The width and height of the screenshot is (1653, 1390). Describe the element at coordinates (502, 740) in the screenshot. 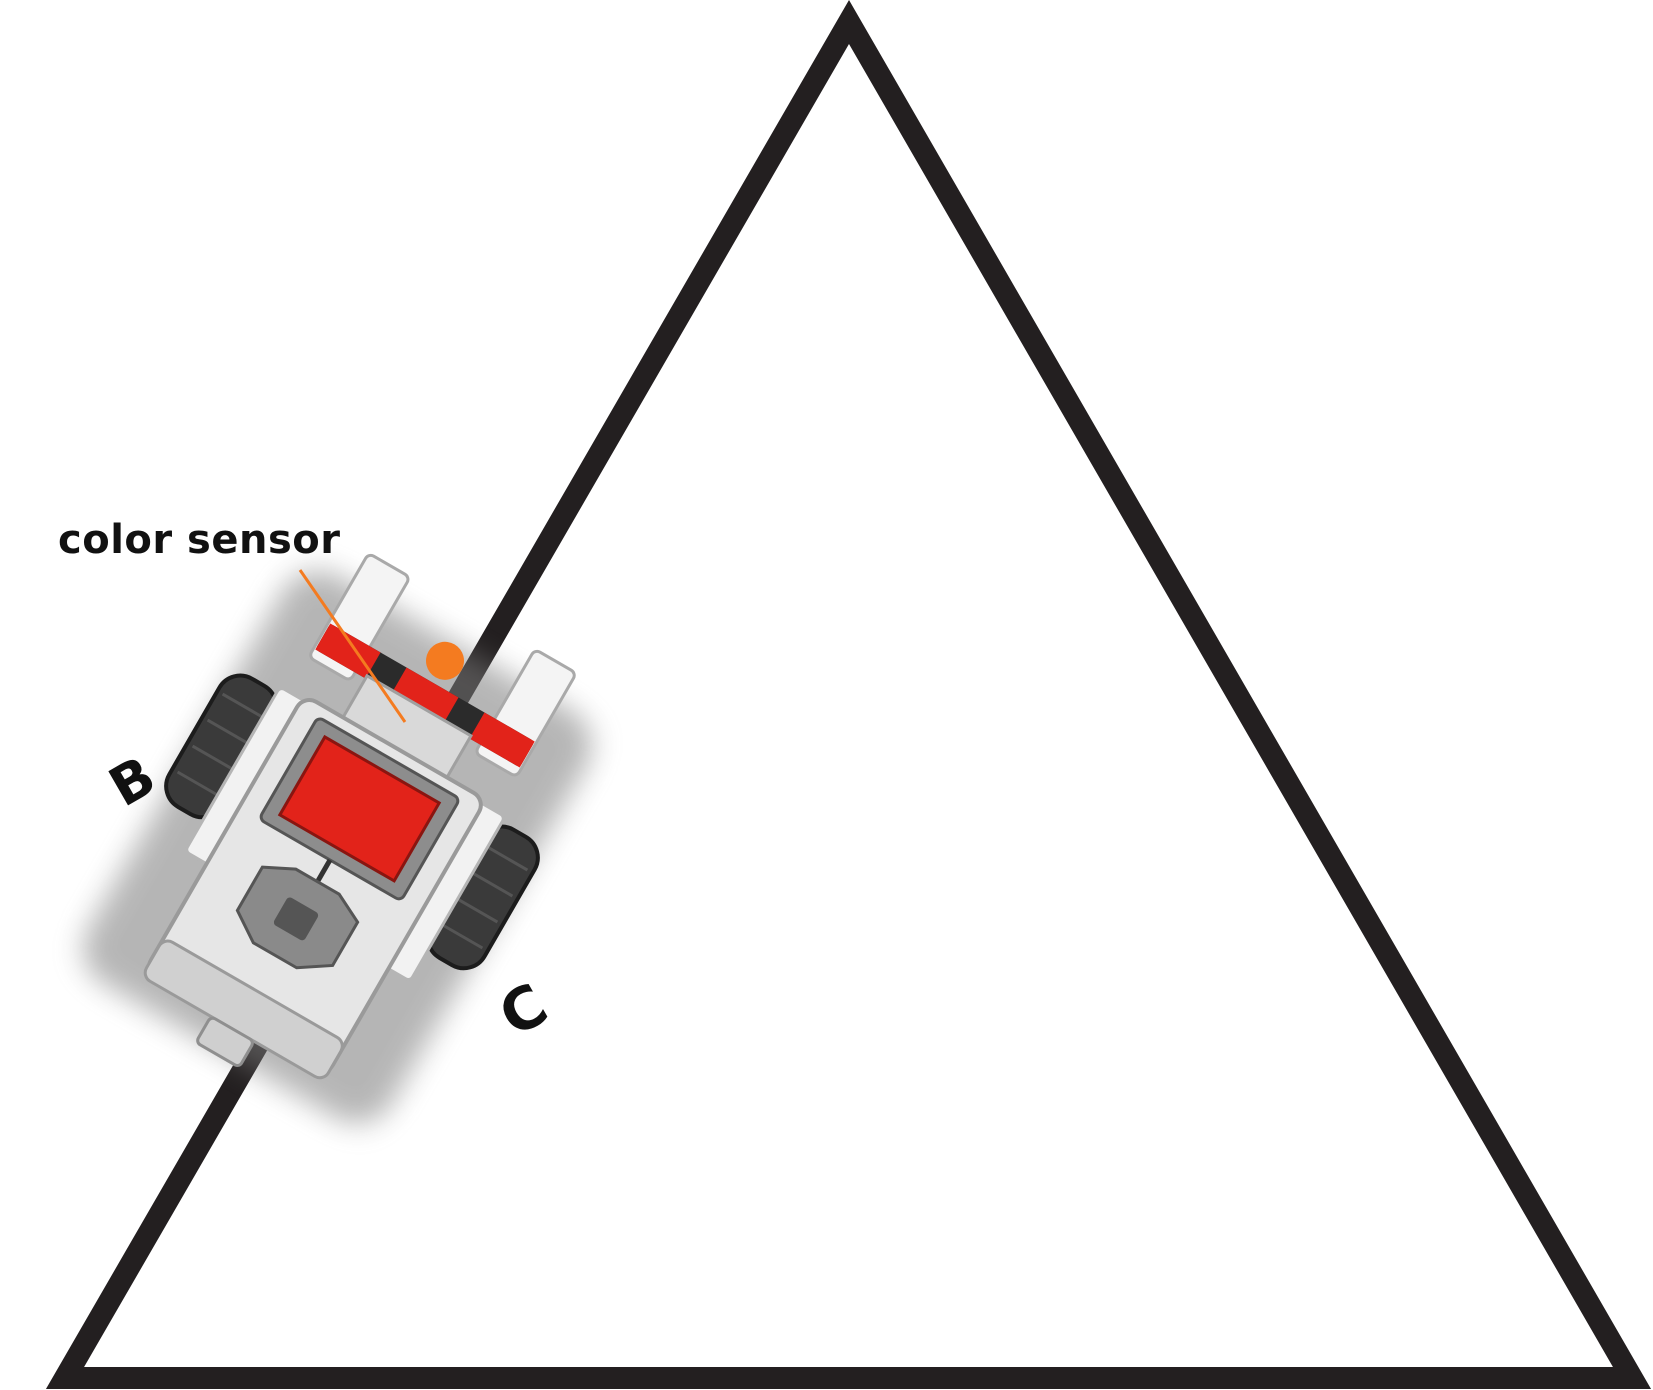

I see `front-red-right` at that location.